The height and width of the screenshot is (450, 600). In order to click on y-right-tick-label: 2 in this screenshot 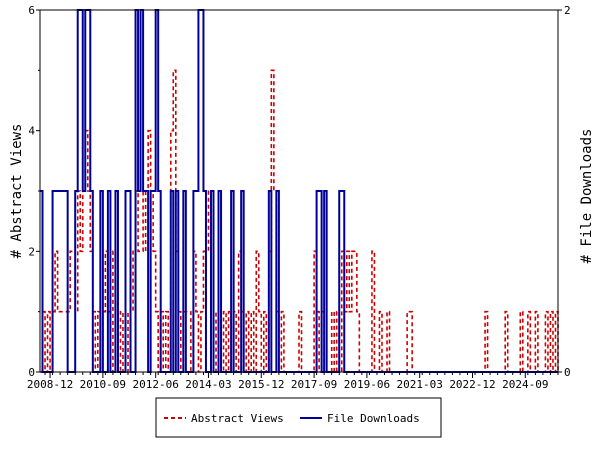, I will do `click(567, 10)`.